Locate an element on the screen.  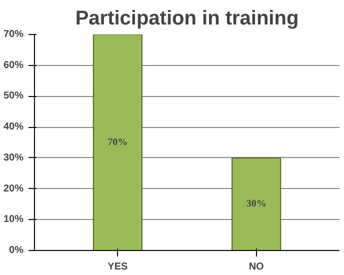
y-tick-label: 40% is located at coordinates (13, 127).